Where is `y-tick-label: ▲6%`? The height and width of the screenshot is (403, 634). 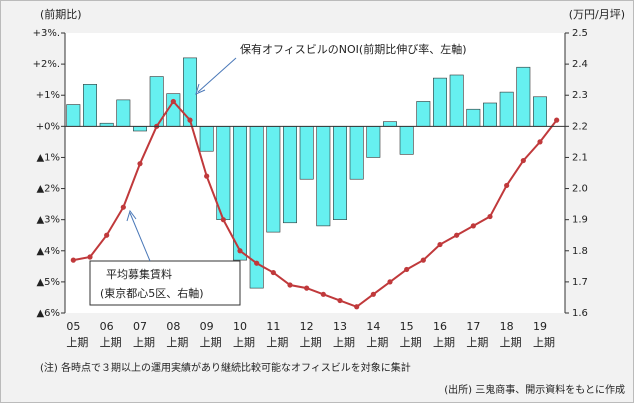
y-tick-label: ▲6% is located at coordinates (48, 313).